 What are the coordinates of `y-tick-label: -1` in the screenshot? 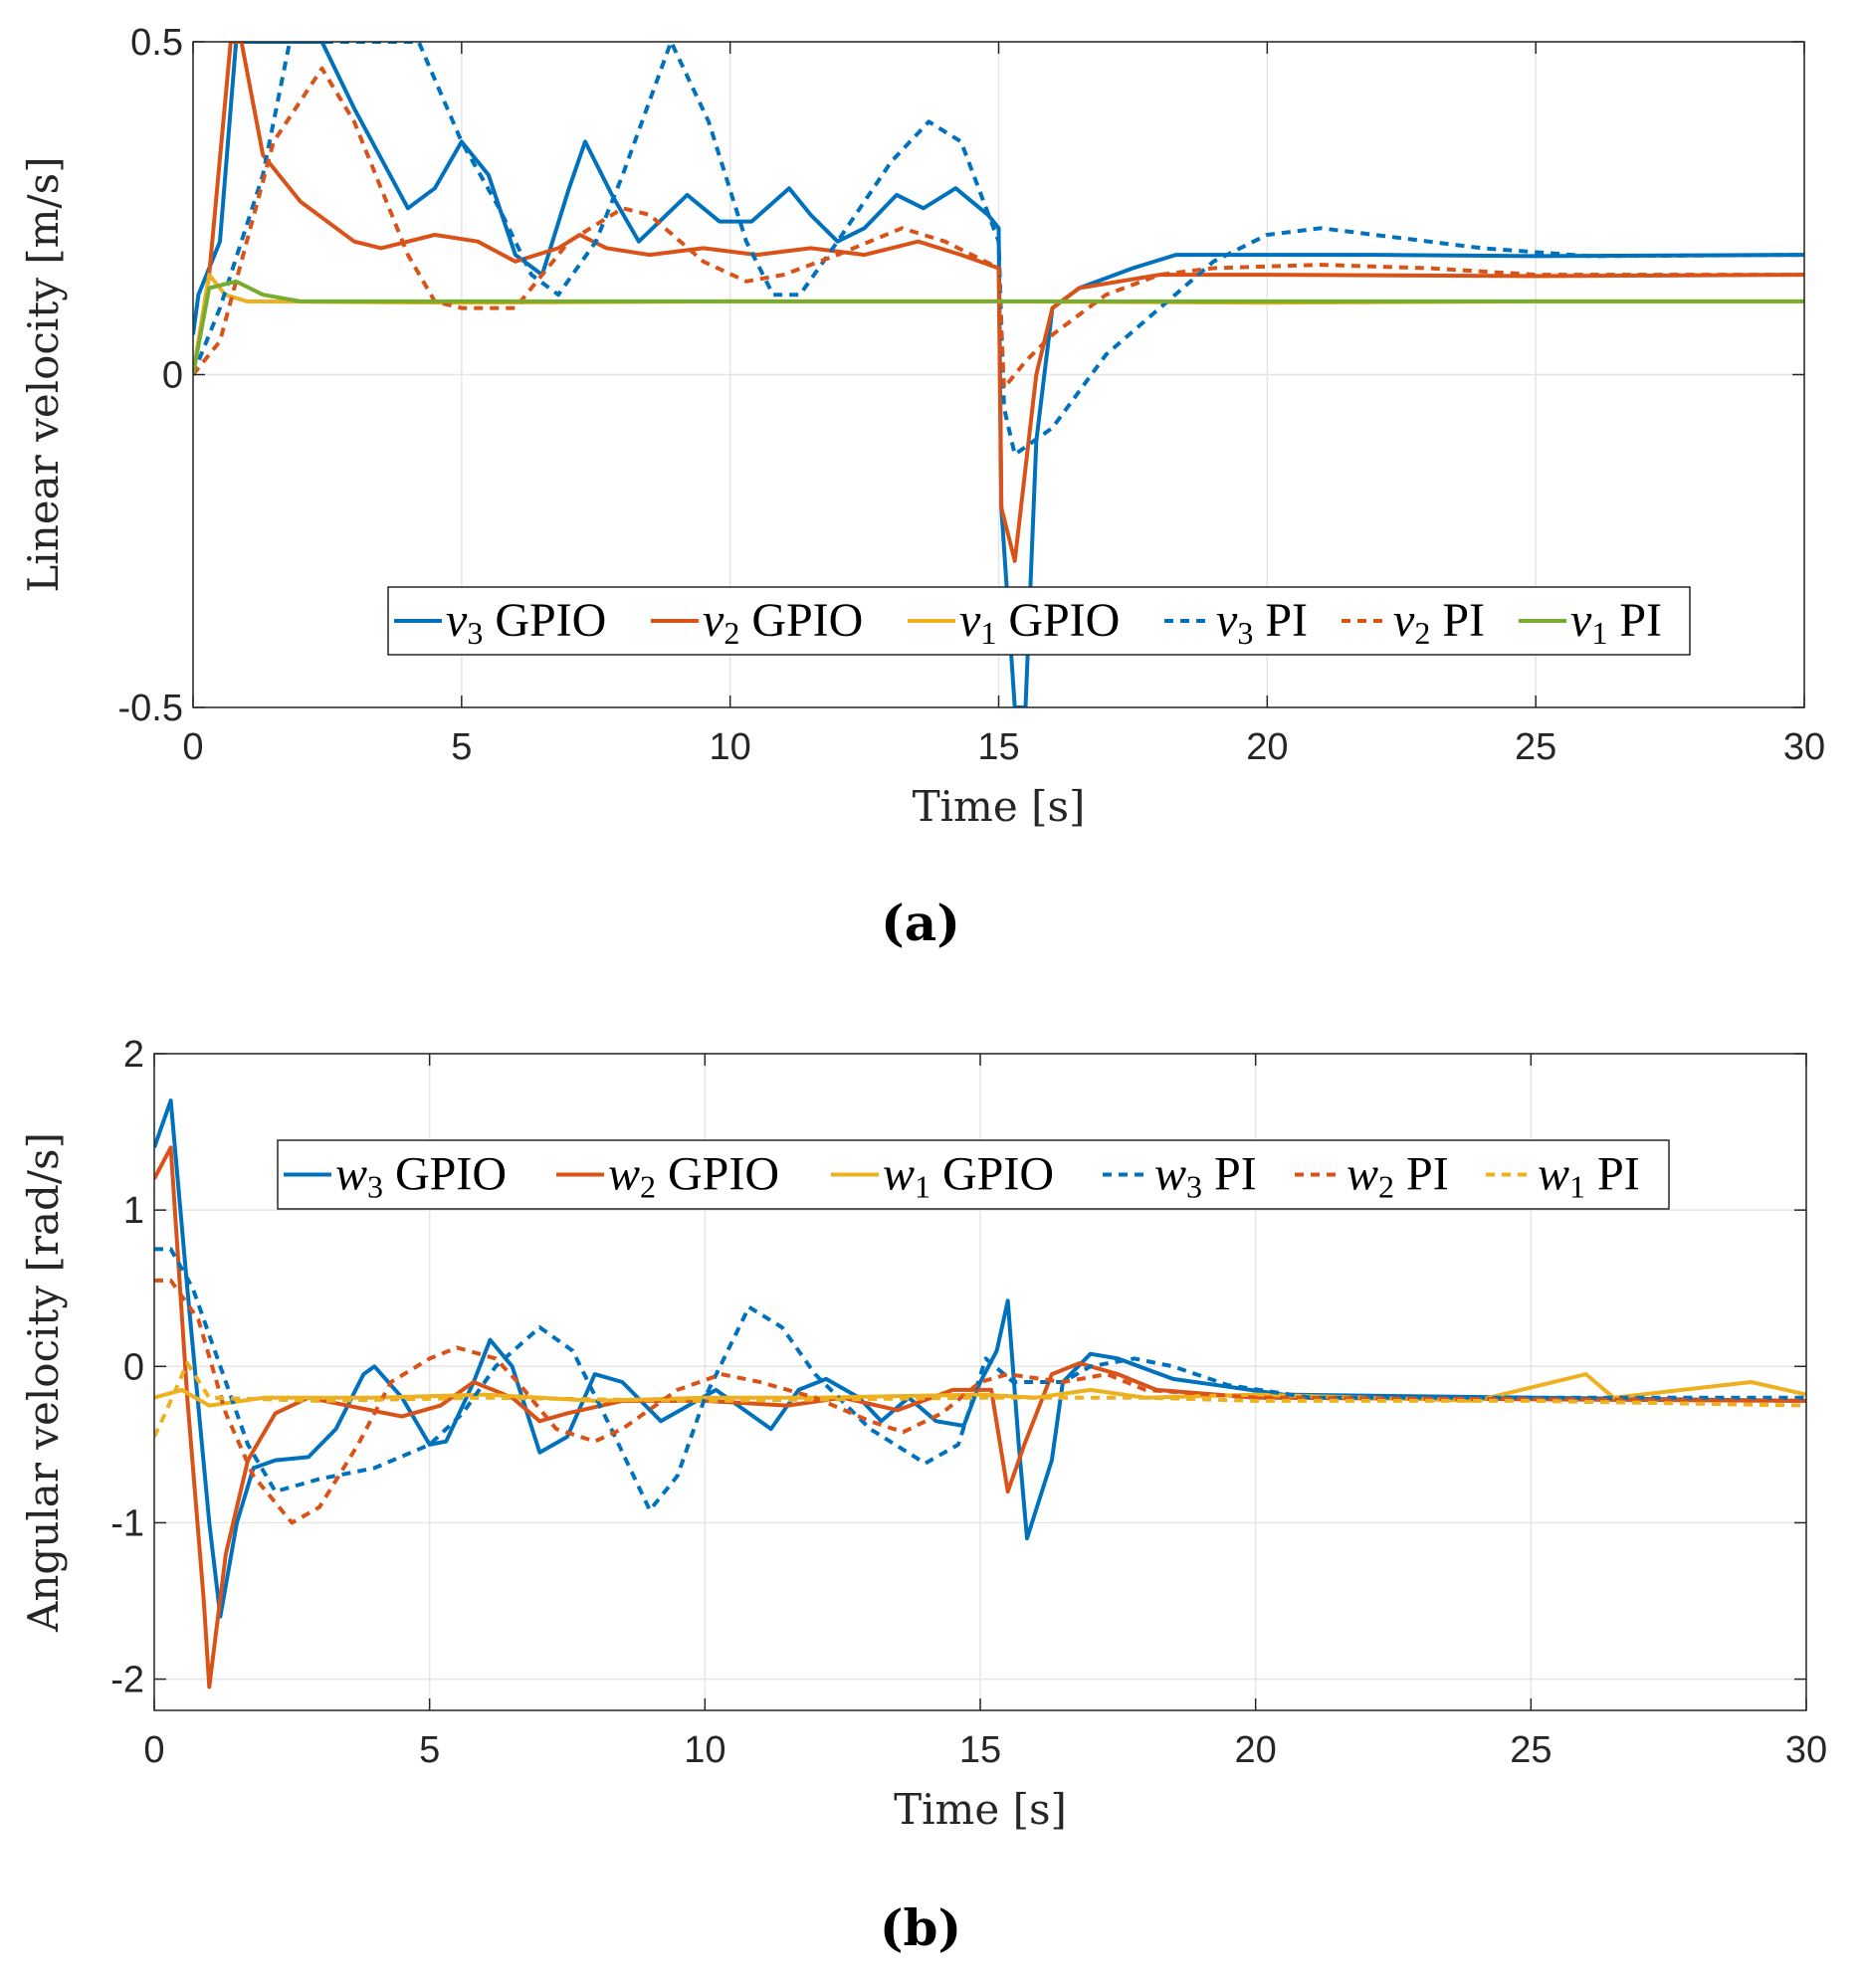 It's located at (127, 1523).